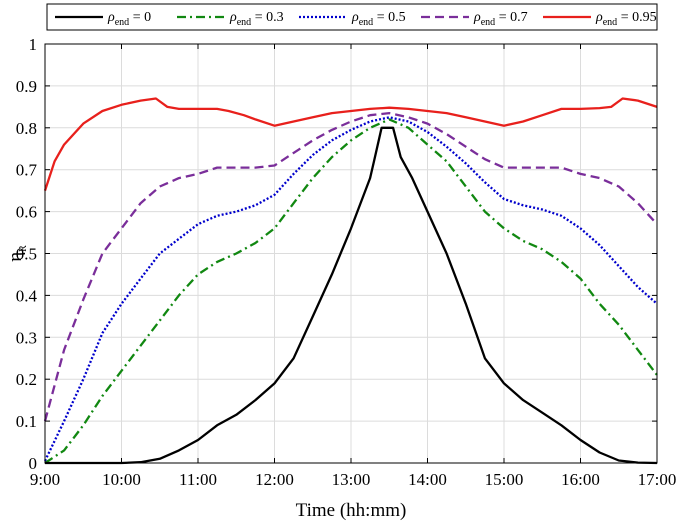 The height and width of the screenshot is (521, 680). I want to click on y-tick-label: 0.2, so click(26, 379).